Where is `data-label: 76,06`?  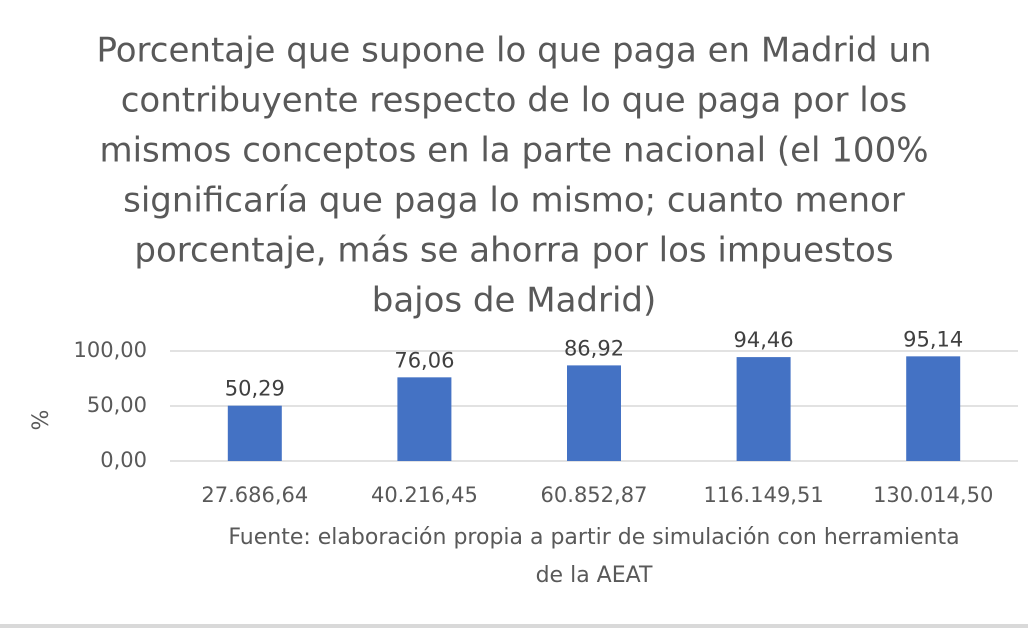 data-label: 76,06 is located at coordinates (424, 360).